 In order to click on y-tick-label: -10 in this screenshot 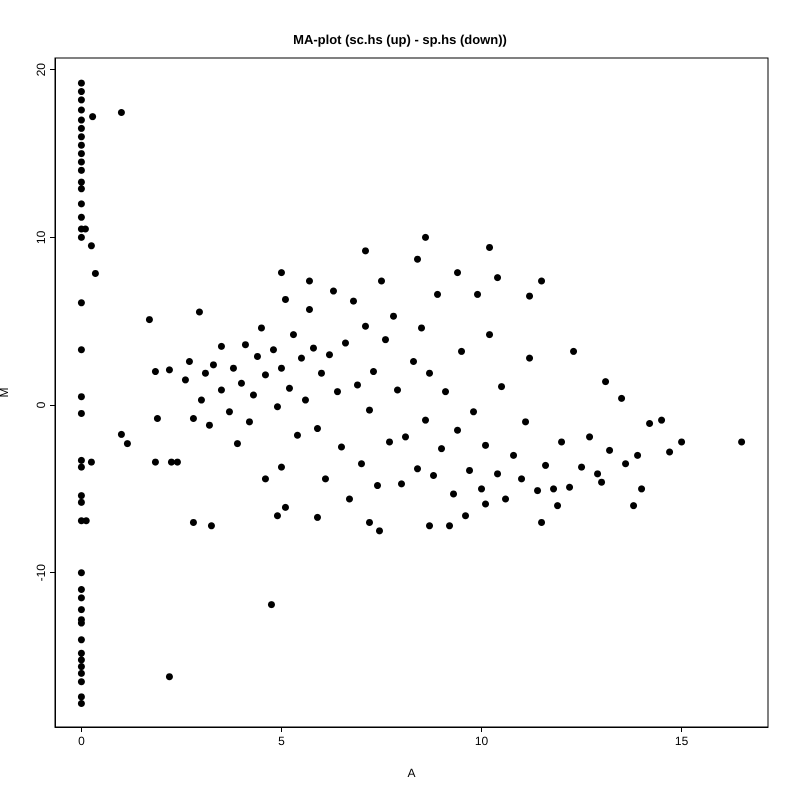, I will do `click(41, 573)`.